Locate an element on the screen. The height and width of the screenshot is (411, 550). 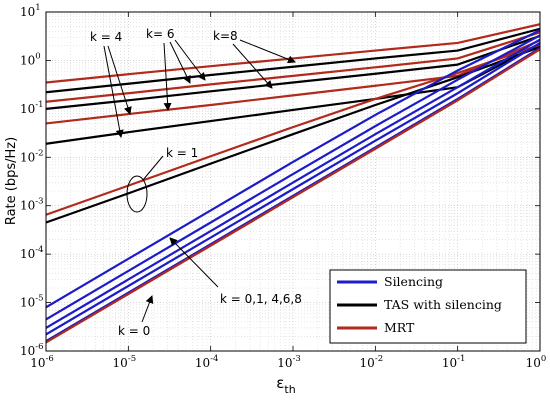
y-tick-label-exp: -1 is located at coordinates (39, 105).